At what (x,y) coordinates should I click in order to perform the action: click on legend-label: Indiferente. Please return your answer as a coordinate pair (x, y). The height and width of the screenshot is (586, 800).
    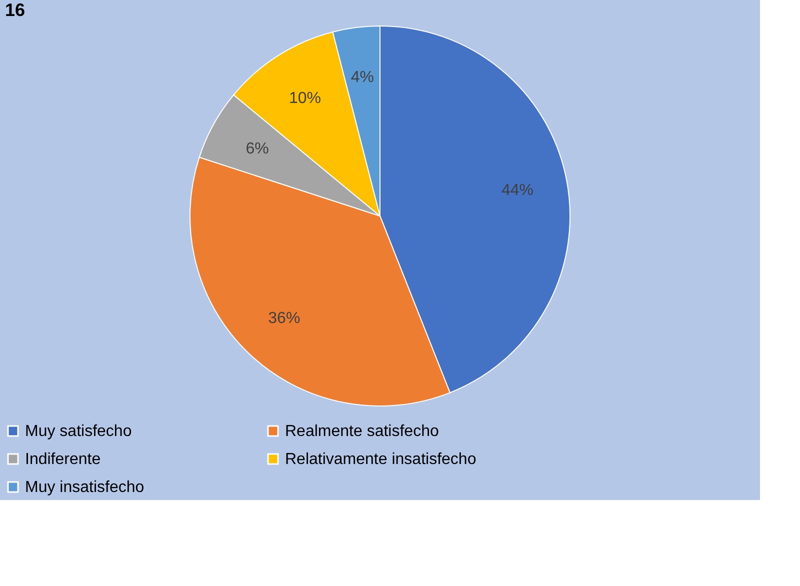
    Looking at the image, I should click on (63, 459).